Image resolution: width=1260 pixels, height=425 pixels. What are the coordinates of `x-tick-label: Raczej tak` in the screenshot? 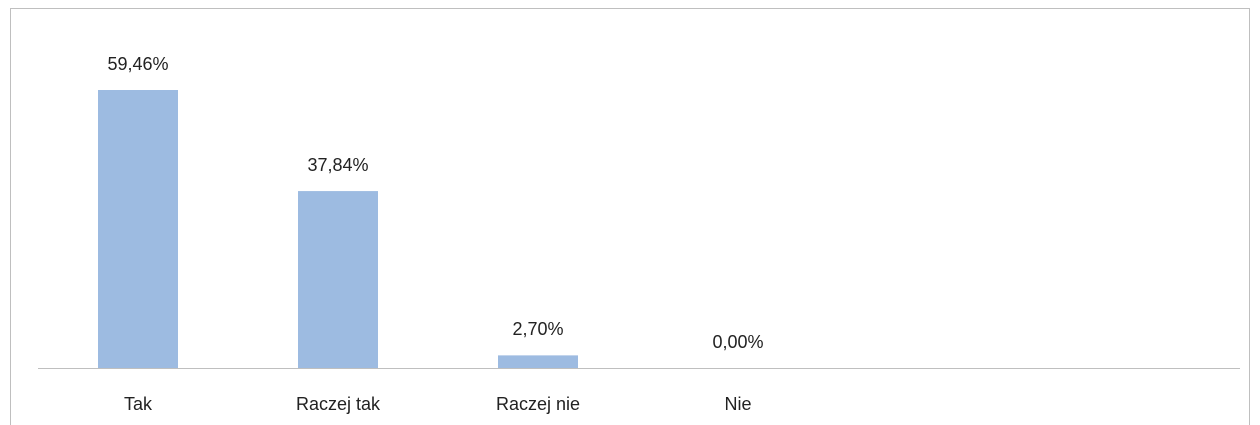 It's located at (338, 404).